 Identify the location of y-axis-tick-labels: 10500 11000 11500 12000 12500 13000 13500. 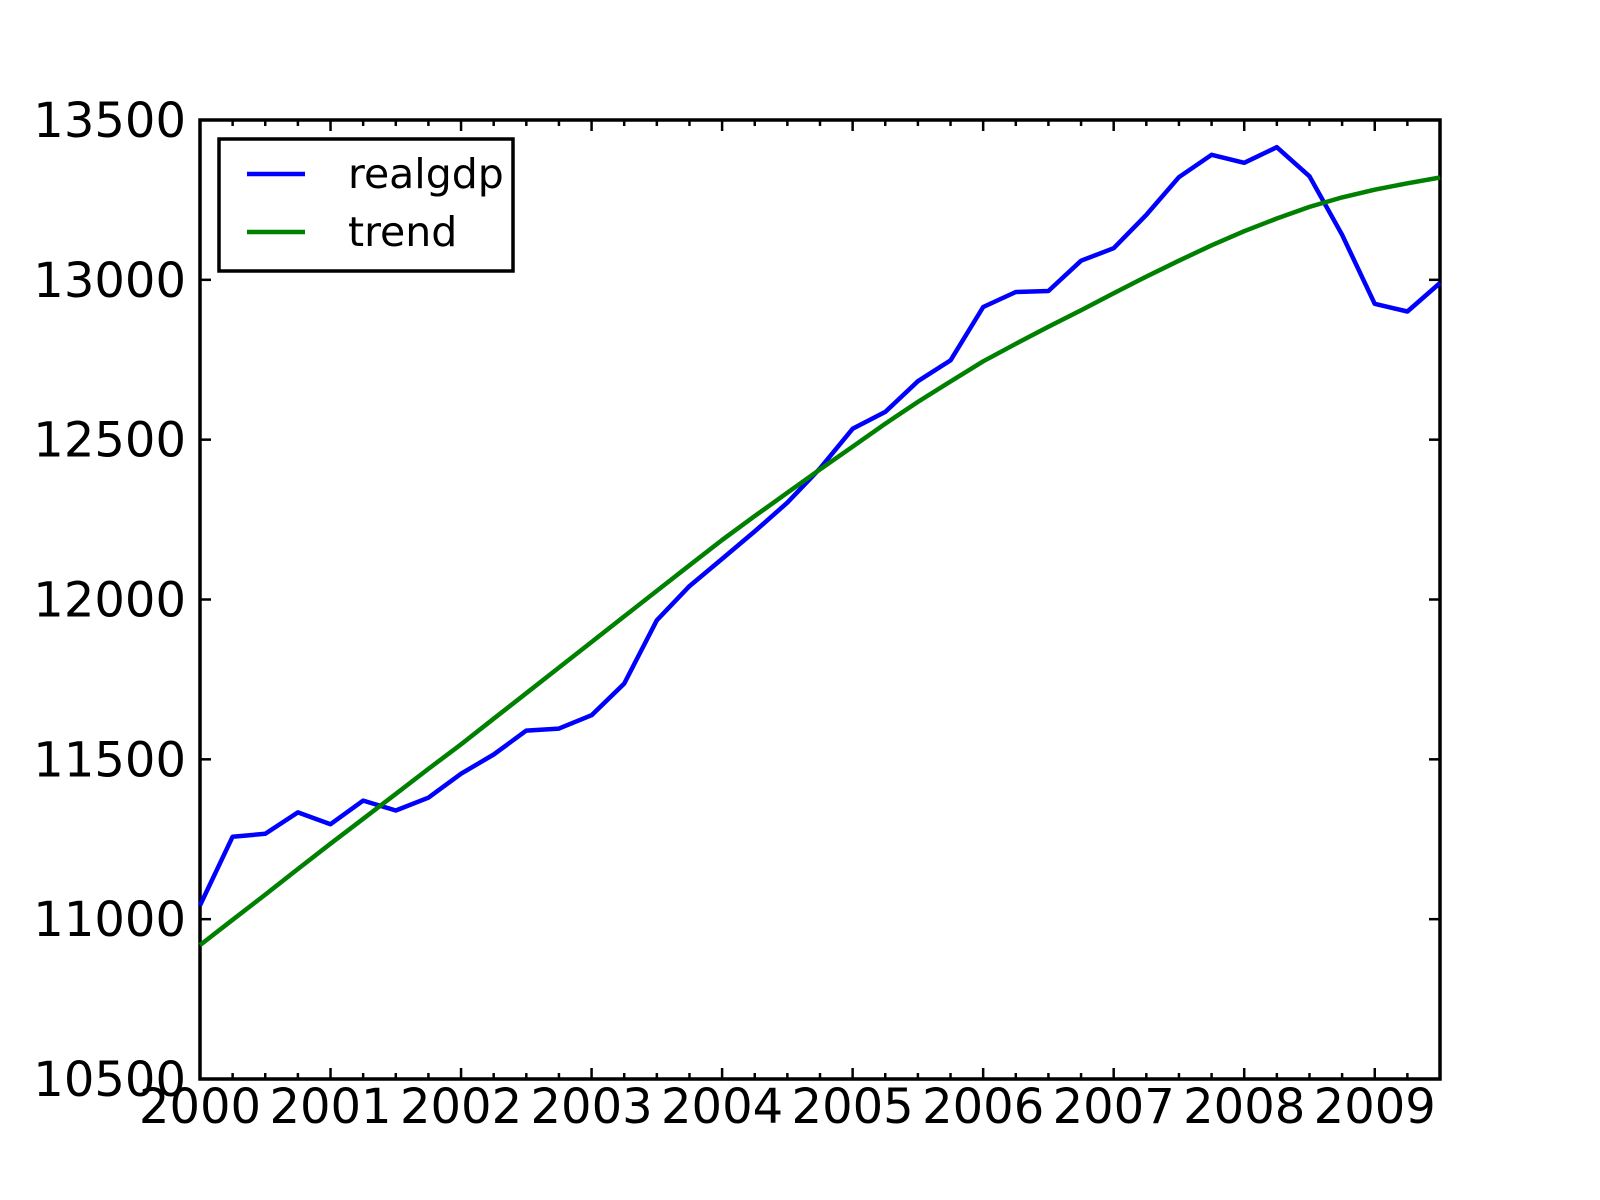
(109, 600).